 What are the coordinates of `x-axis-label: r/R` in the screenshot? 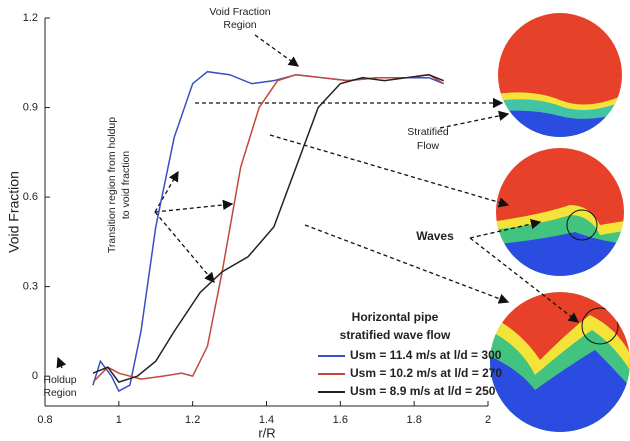 It's located at (266, 432).